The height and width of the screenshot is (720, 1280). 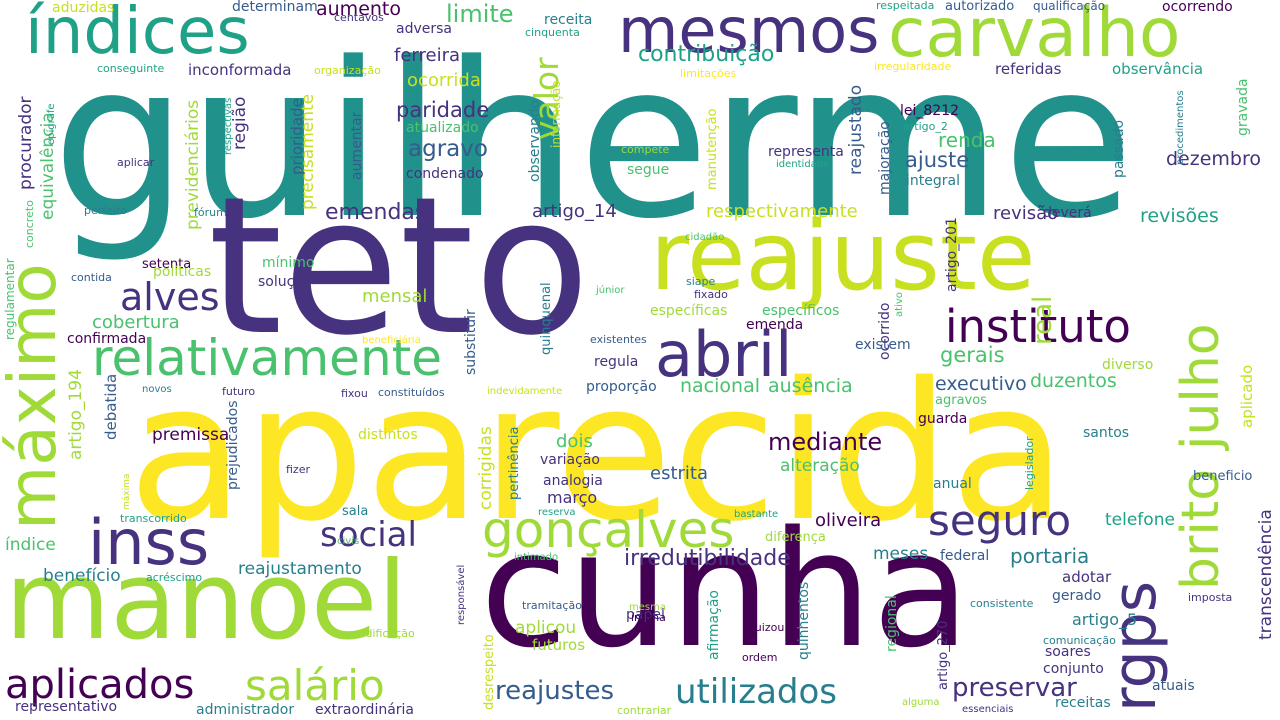 I want to click on word-renda: renda, so click(x=967, y=140).